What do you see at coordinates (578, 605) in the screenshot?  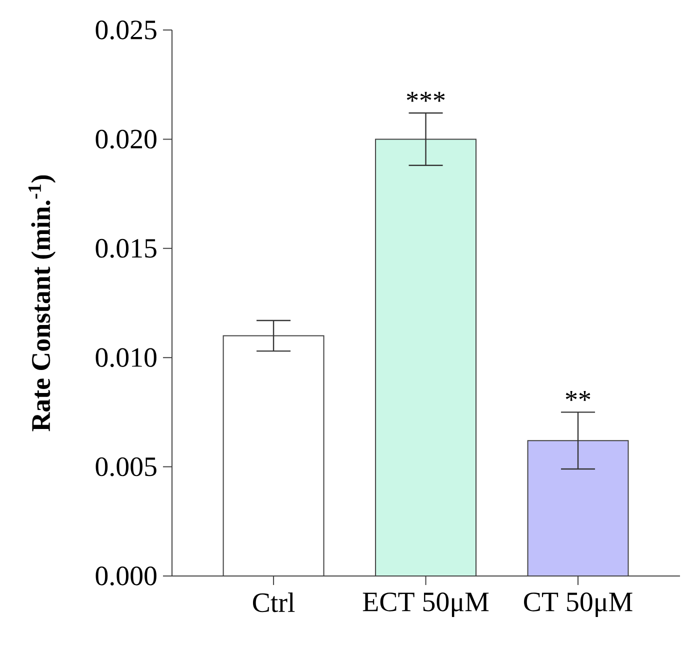 I see `x-tick-label: CT 50μM` at bounding box center [578, 605].